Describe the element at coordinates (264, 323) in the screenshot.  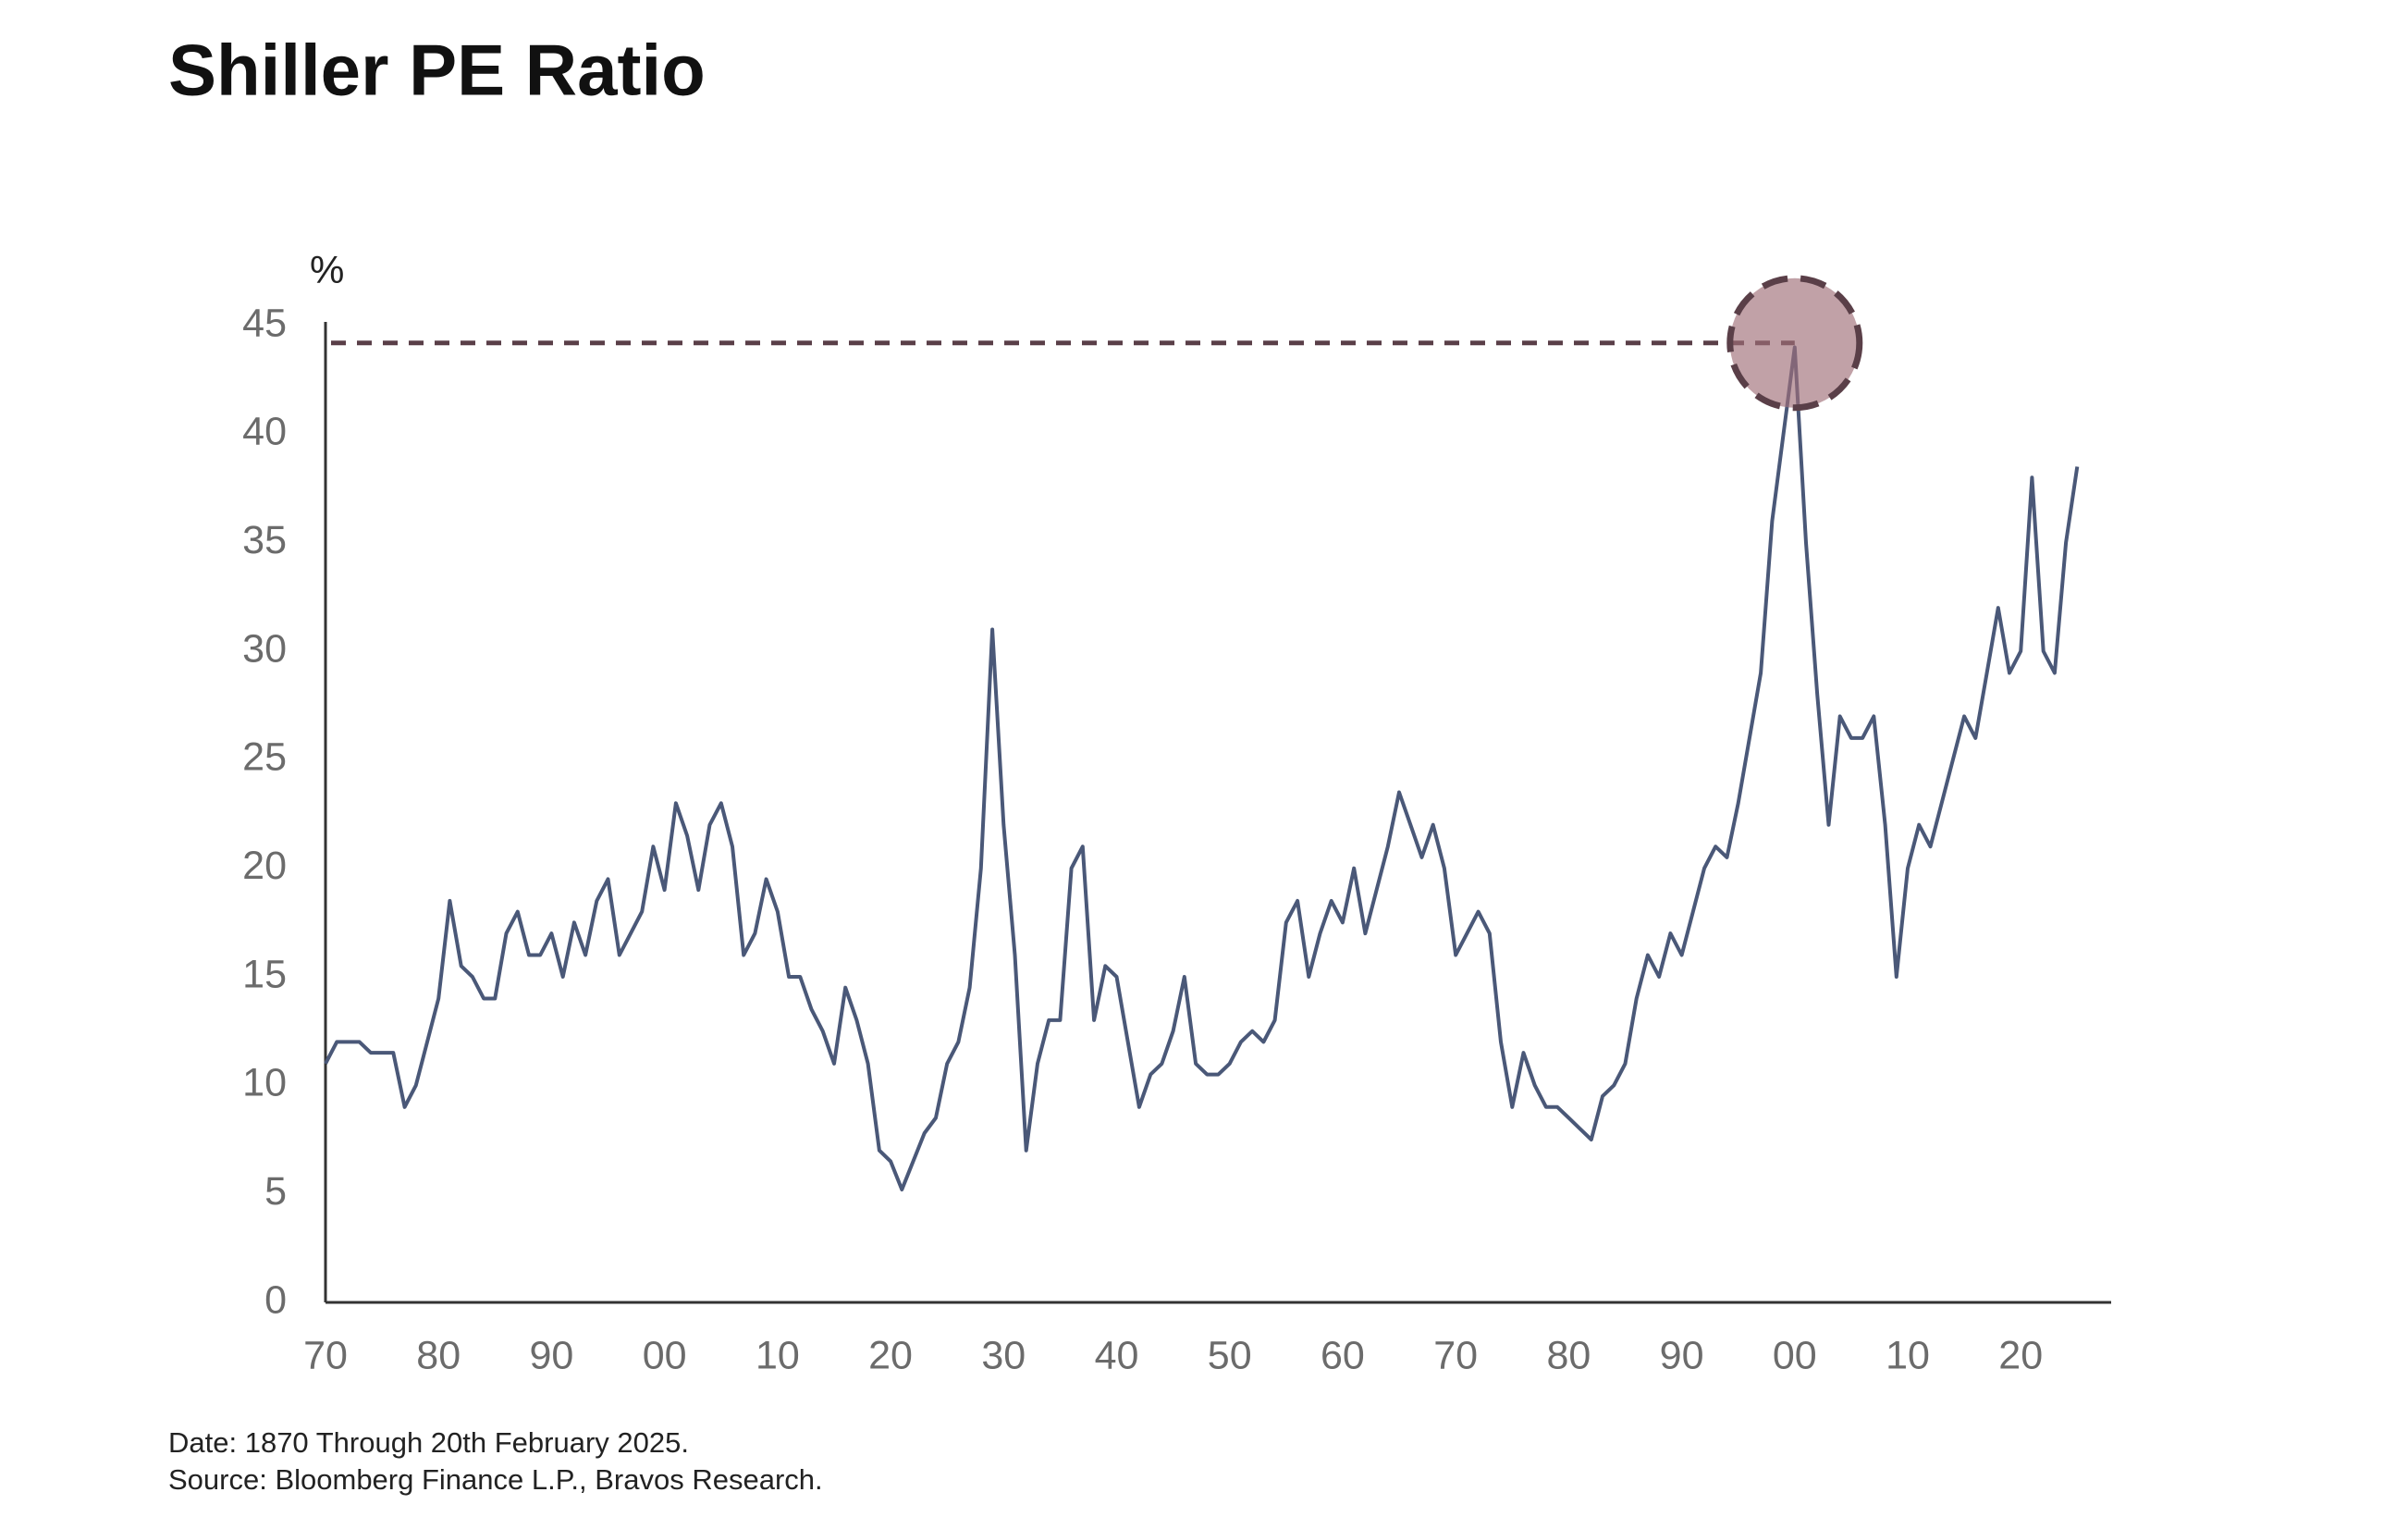
I see `y-tick-label: 45` at that location.